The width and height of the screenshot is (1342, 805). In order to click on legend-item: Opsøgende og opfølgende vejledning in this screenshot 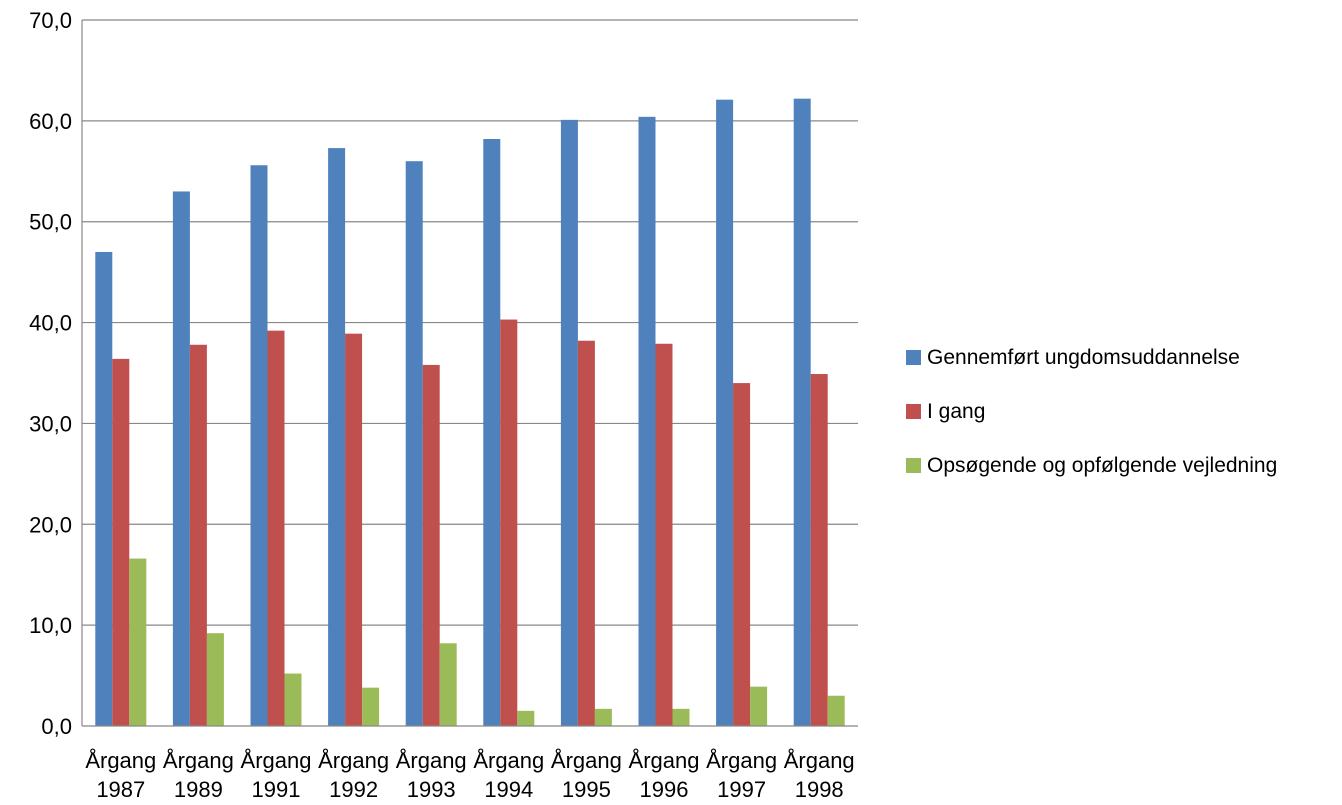, I will do `click(1091, 465)`.